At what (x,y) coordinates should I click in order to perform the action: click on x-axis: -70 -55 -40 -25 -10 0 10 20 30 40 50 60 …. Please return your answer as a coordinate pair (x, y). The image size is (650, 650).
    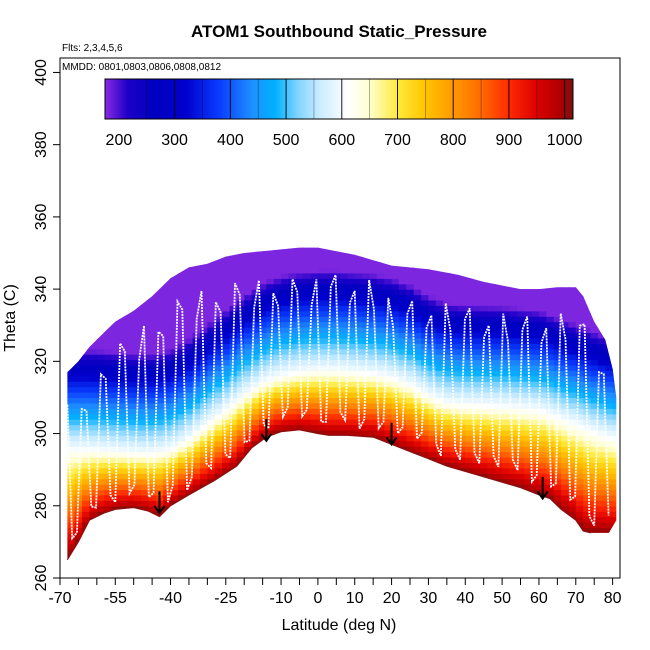
    Looking at the image, I should click on (335, 592).